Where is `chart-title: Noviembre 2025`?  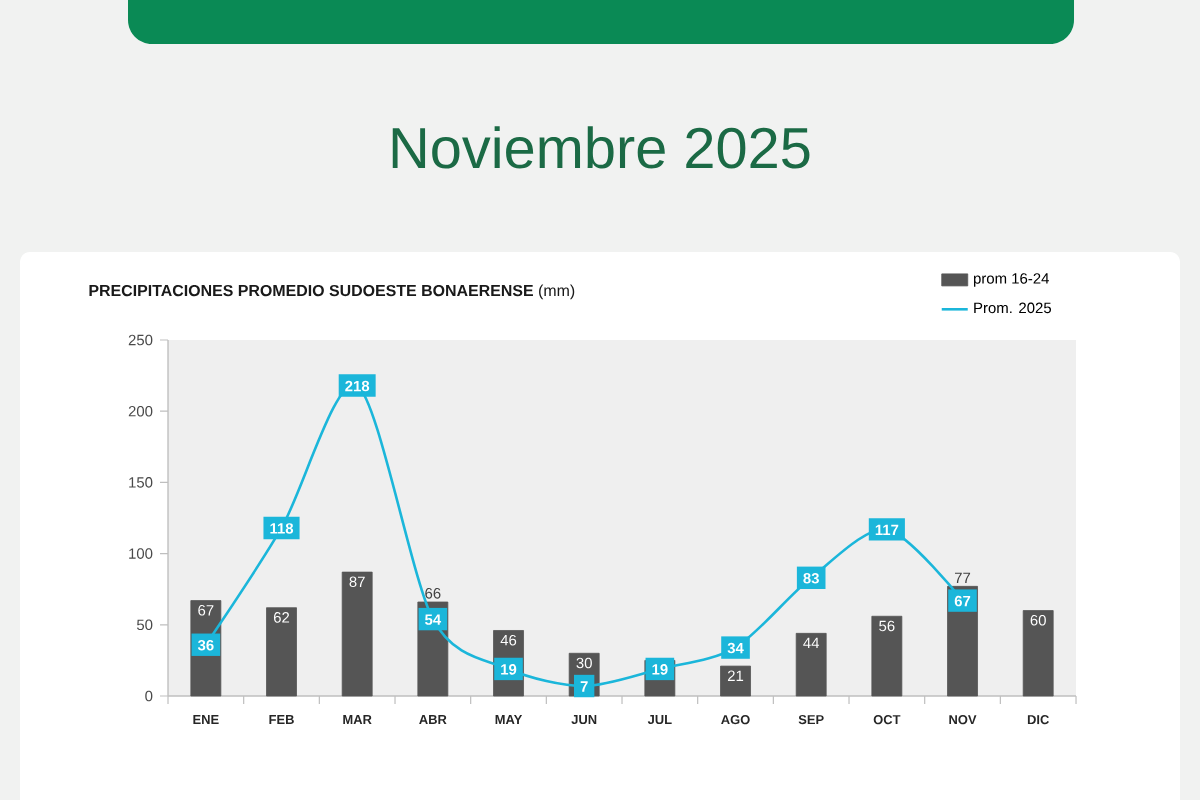 chart-title: Noviembre 2025 is located at coordinates (601, 147).